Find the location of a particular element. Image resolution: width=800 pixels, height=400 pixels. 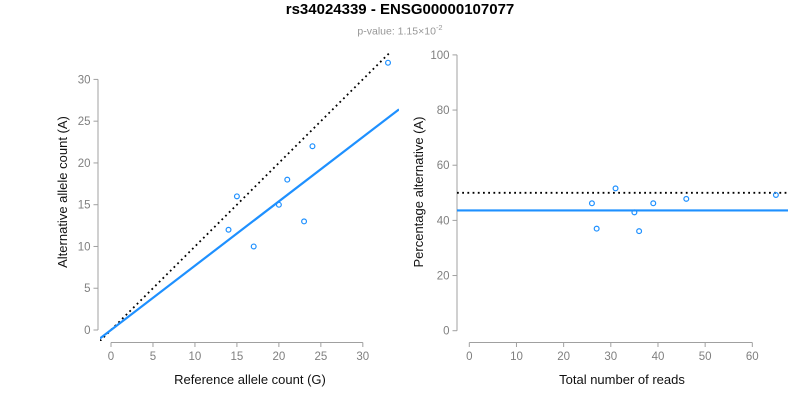

p-value-times-sign: × is located at coordinates (421, 31).